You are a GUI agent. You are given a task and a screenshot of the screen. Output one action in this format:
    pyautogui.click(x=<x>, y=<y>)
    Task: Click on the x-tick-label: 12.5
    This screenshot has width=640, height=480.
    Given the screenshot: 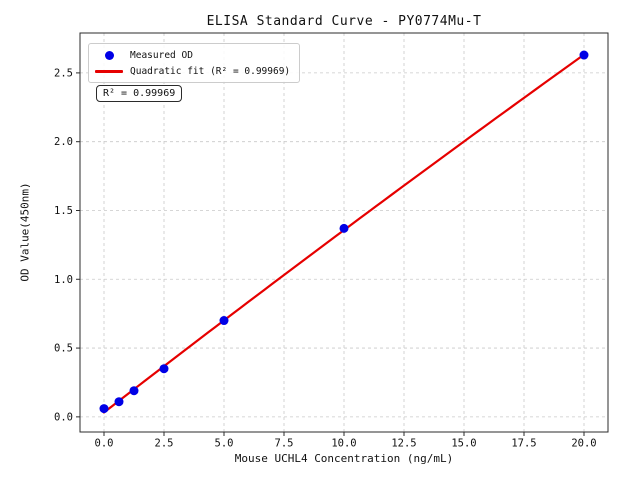 What is the action you would take?
    pyautogui.click(x=403, y=444)
    